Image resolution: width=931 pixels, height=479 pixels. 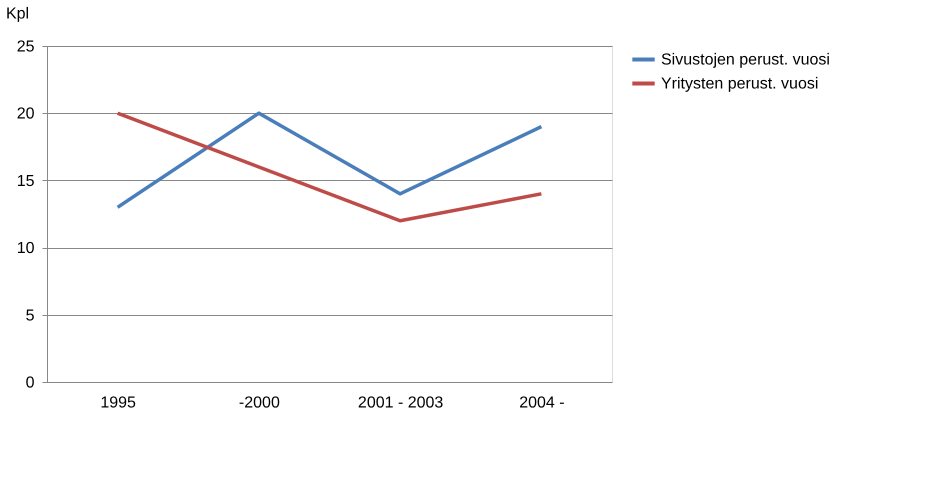 I want to click on x-tick-label: -2000, so click(x=259, y=403).